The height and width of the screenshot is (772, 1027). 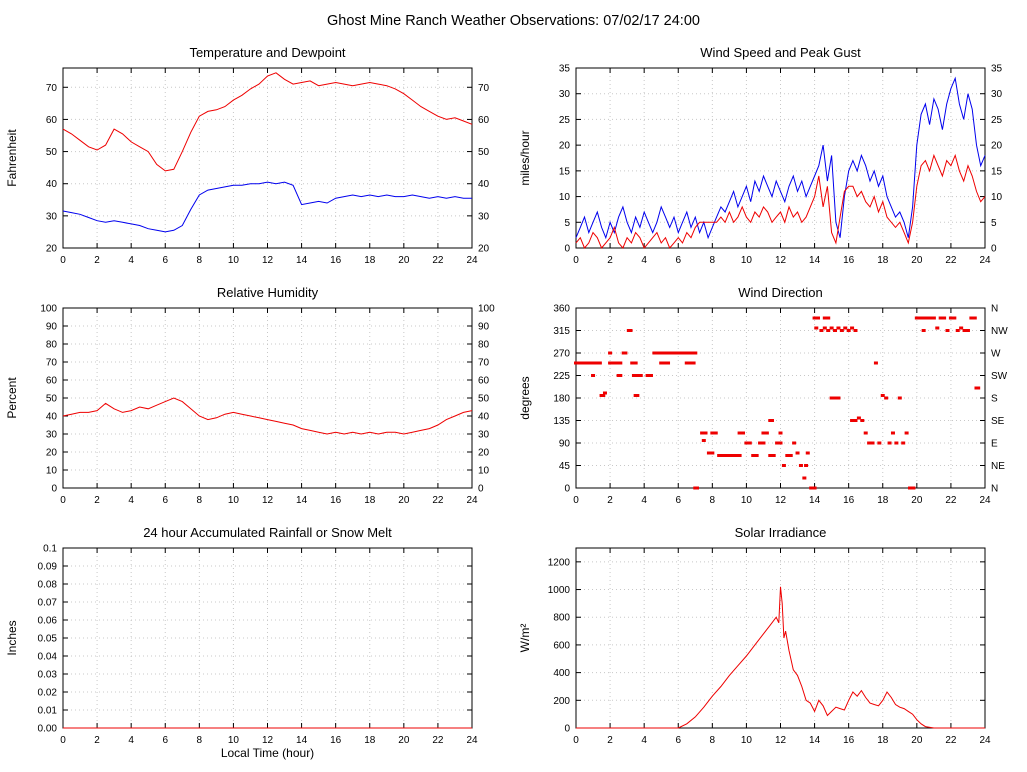 What do you see at coordinates (47, 657) in the screenshot?
I see `svg-text: 0.04` at bounding box center [47, 657].